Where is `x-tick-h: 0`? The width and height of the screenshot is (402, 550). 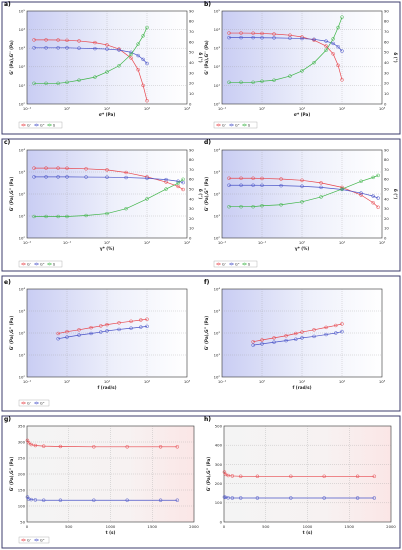
x-tick-h: 0 is located at coordinates (224, 526).